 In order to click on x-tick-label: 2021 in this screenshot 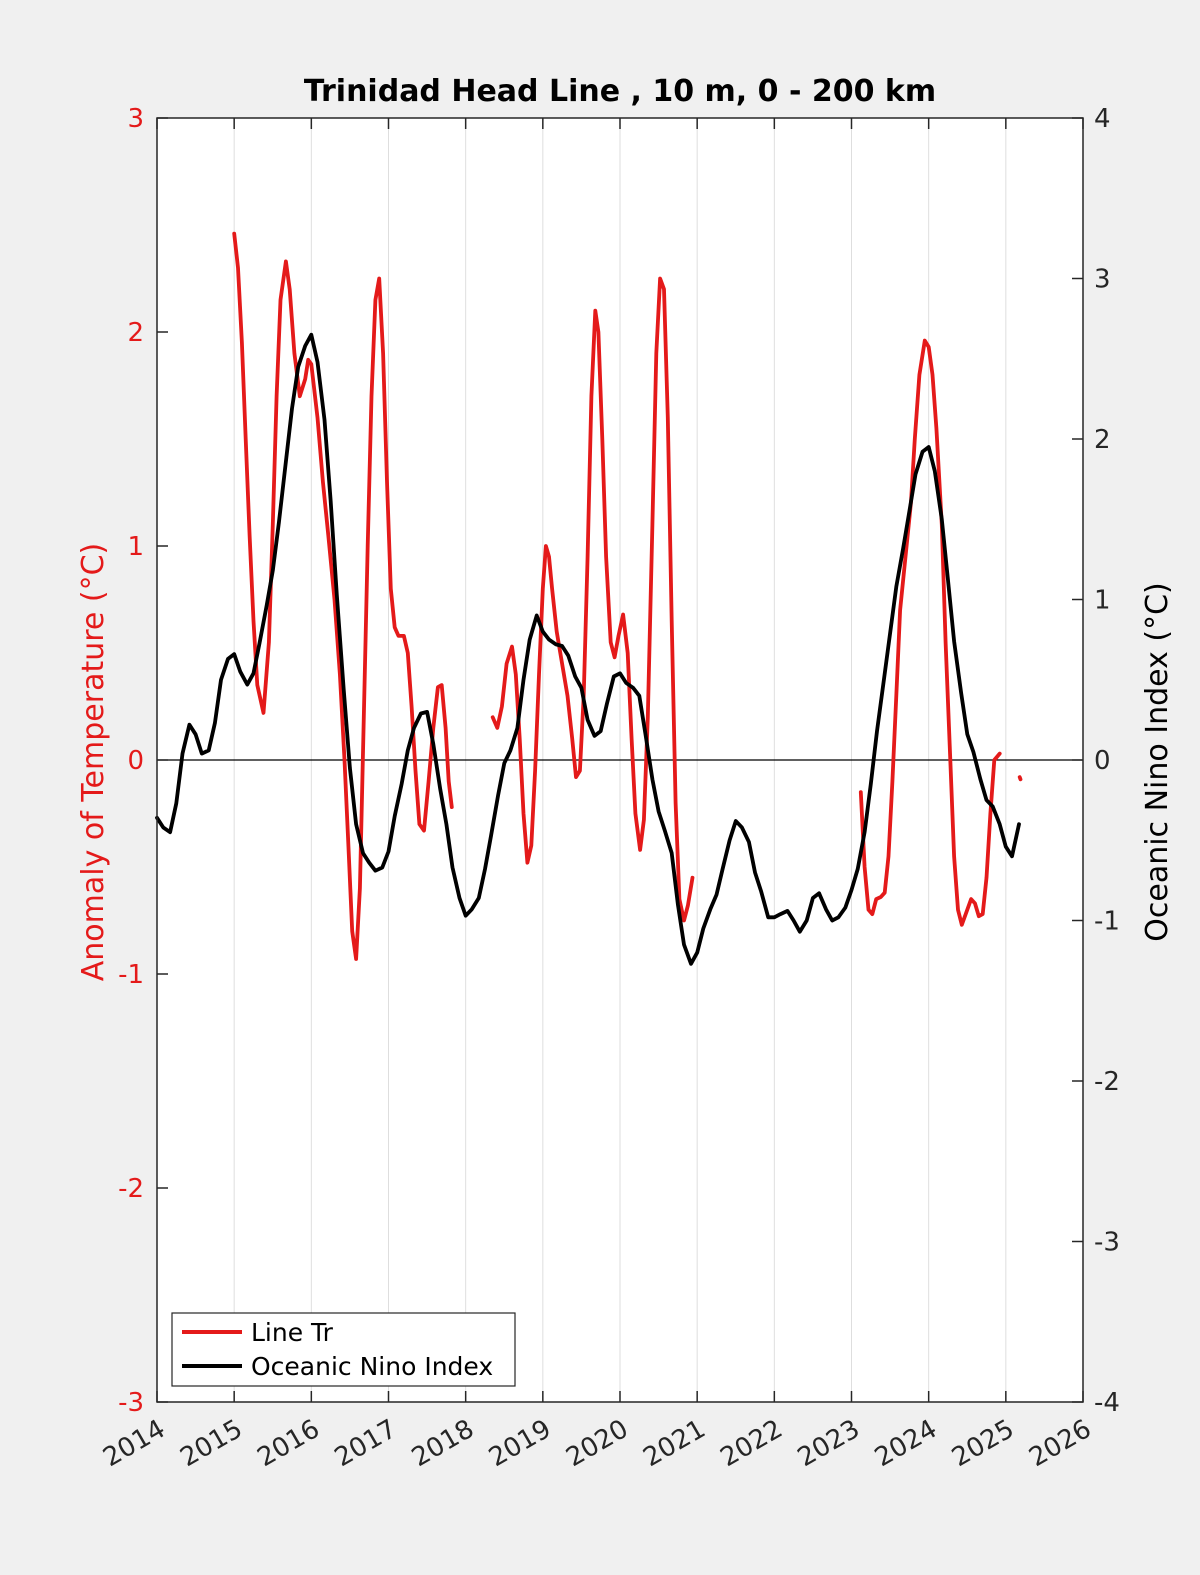, I will do `click(674, 1443)`.